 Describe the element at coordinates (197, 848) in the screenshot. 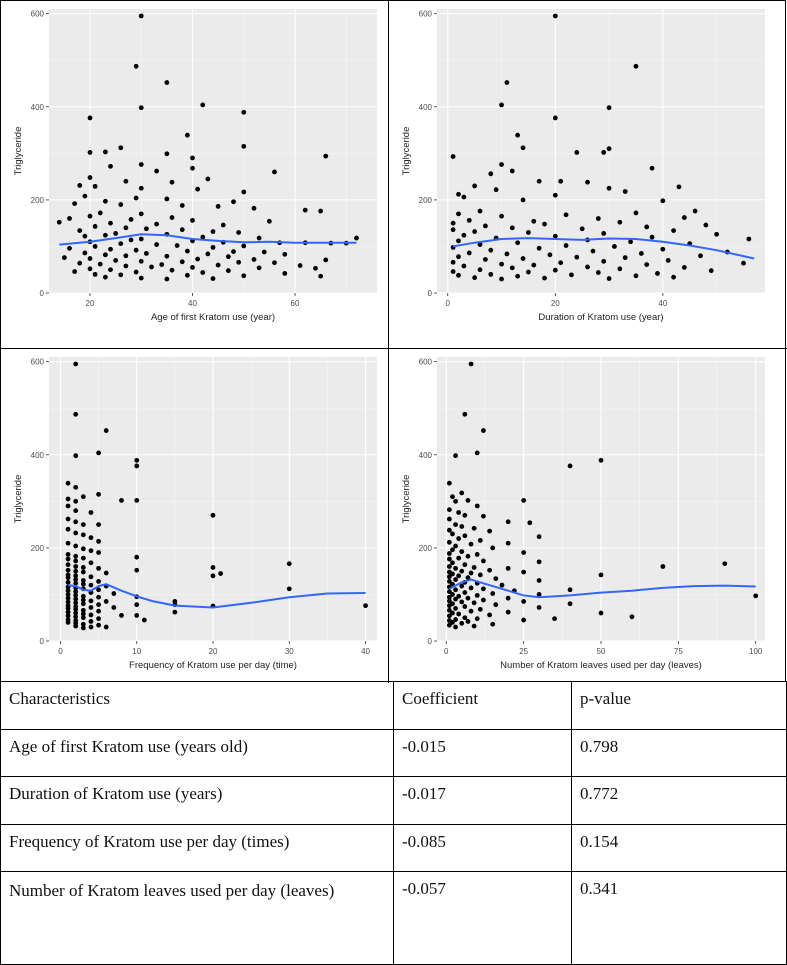

I see `row-characteristic: Frequency of Kratom use per day (times)` at that location.